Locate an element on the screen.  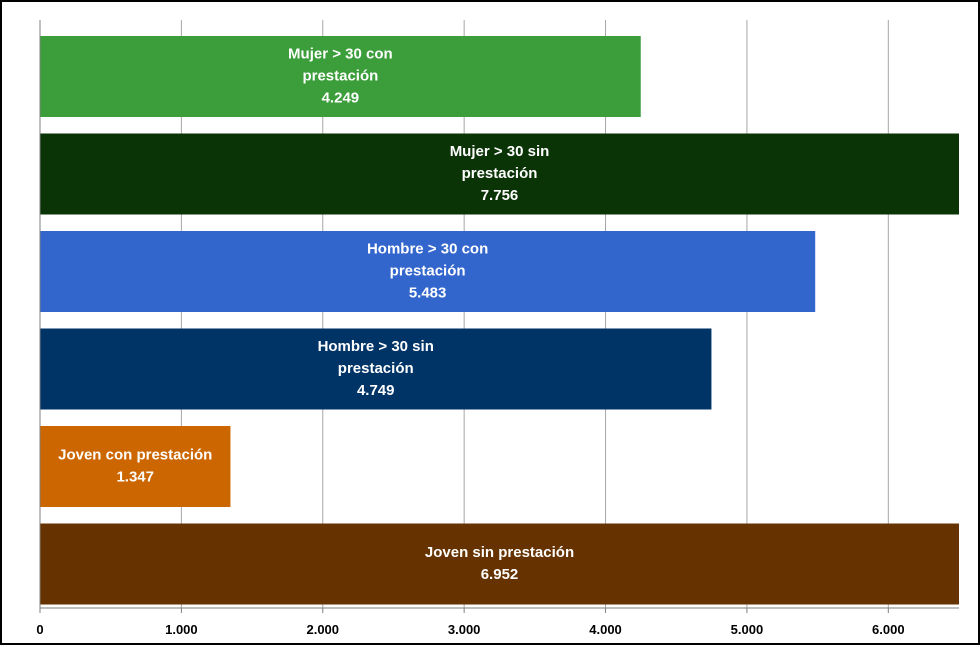
bar-category-label: Mujer > 30 con is located at coordinates (340, 53).